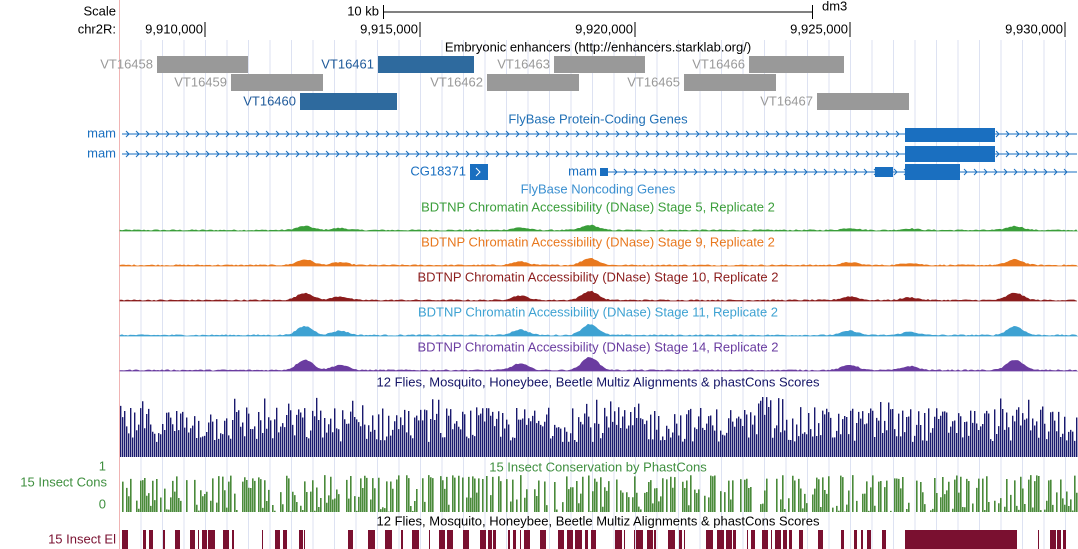  What do you see at coordinates (174, 28) in the screenshot?
I see `ruler-tick-label: 9,910,000` at bounding box center [174, 28].